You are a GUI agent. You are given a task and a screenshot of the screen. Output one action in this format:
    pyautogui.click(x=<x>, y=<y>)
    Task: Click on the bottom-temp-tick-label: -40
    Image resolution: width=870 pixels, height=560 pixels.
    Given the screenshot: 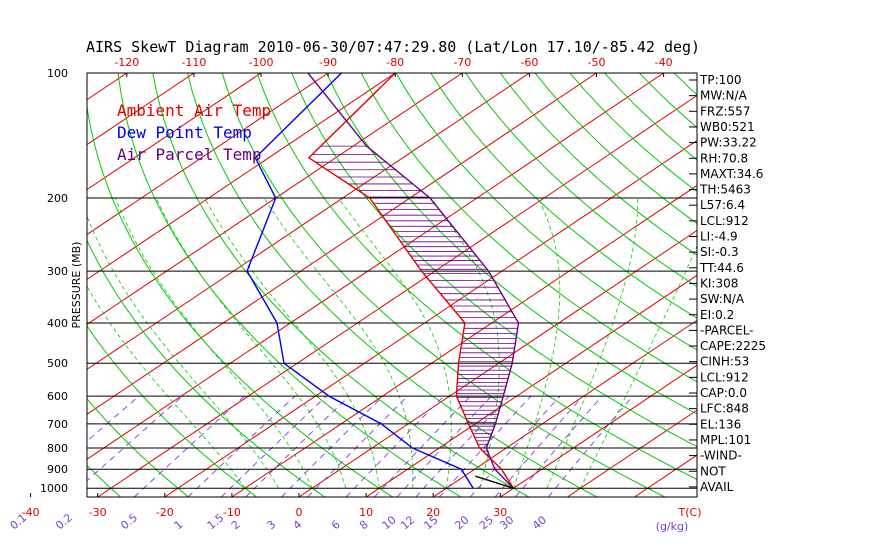 What is the action you would take?
    pyautogui.click(x=31, y=512)
    